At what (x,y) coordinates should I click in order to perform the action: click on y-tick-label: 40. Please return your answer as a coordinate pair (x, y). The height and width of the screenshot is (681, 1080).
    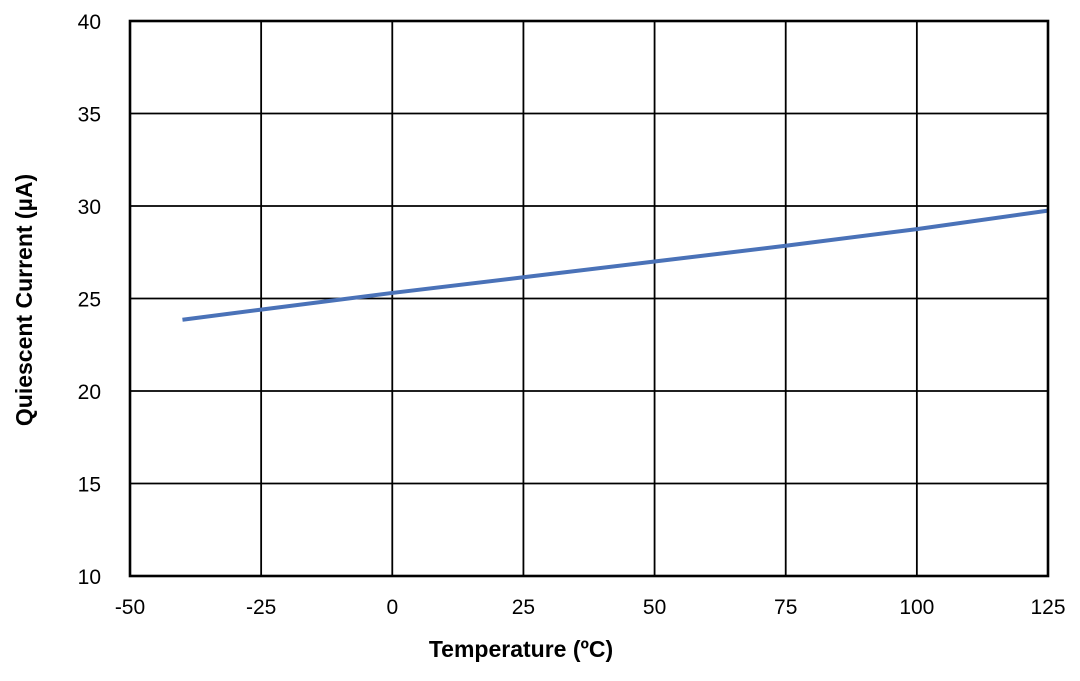
    Looking at the image, I should click on (89, 22).